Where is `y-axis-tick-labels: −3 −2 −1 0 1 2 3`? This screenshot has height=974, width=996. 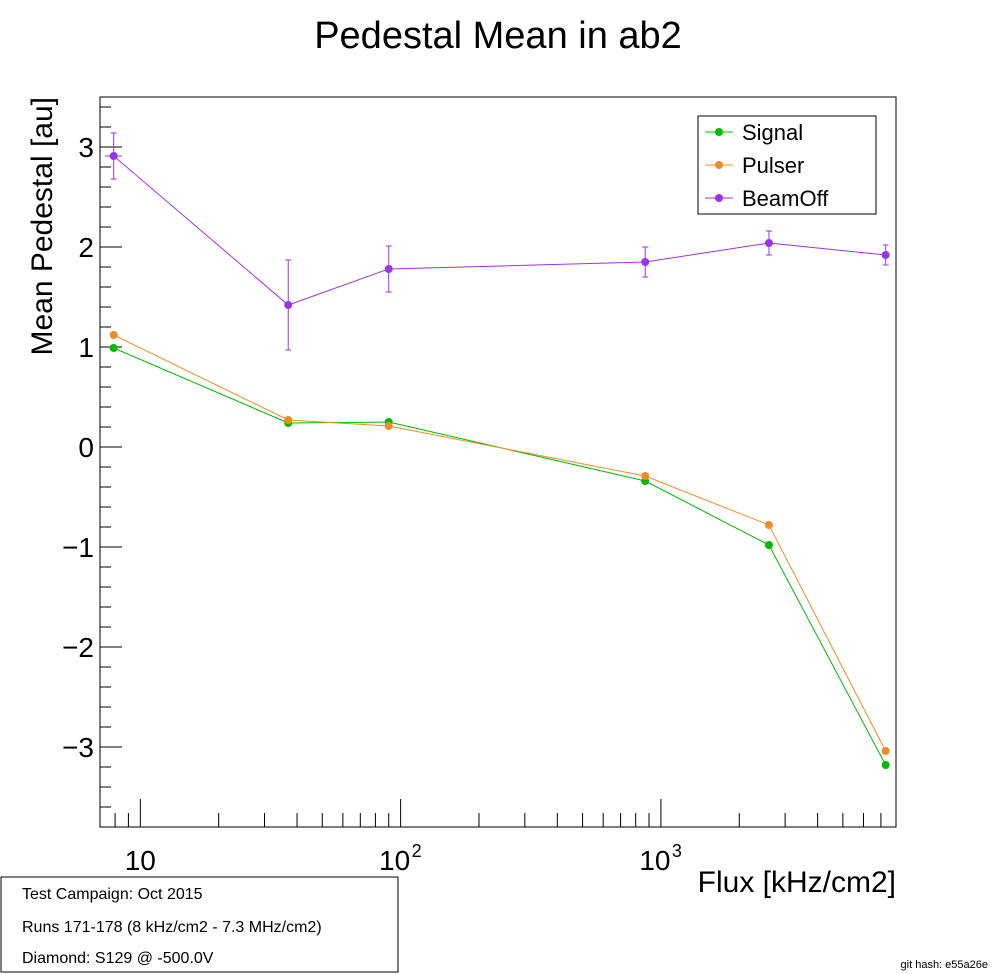
y-axis-tick-labels: −3 −2 −1 0 1 2 3 is located at coordinates (78, 447).